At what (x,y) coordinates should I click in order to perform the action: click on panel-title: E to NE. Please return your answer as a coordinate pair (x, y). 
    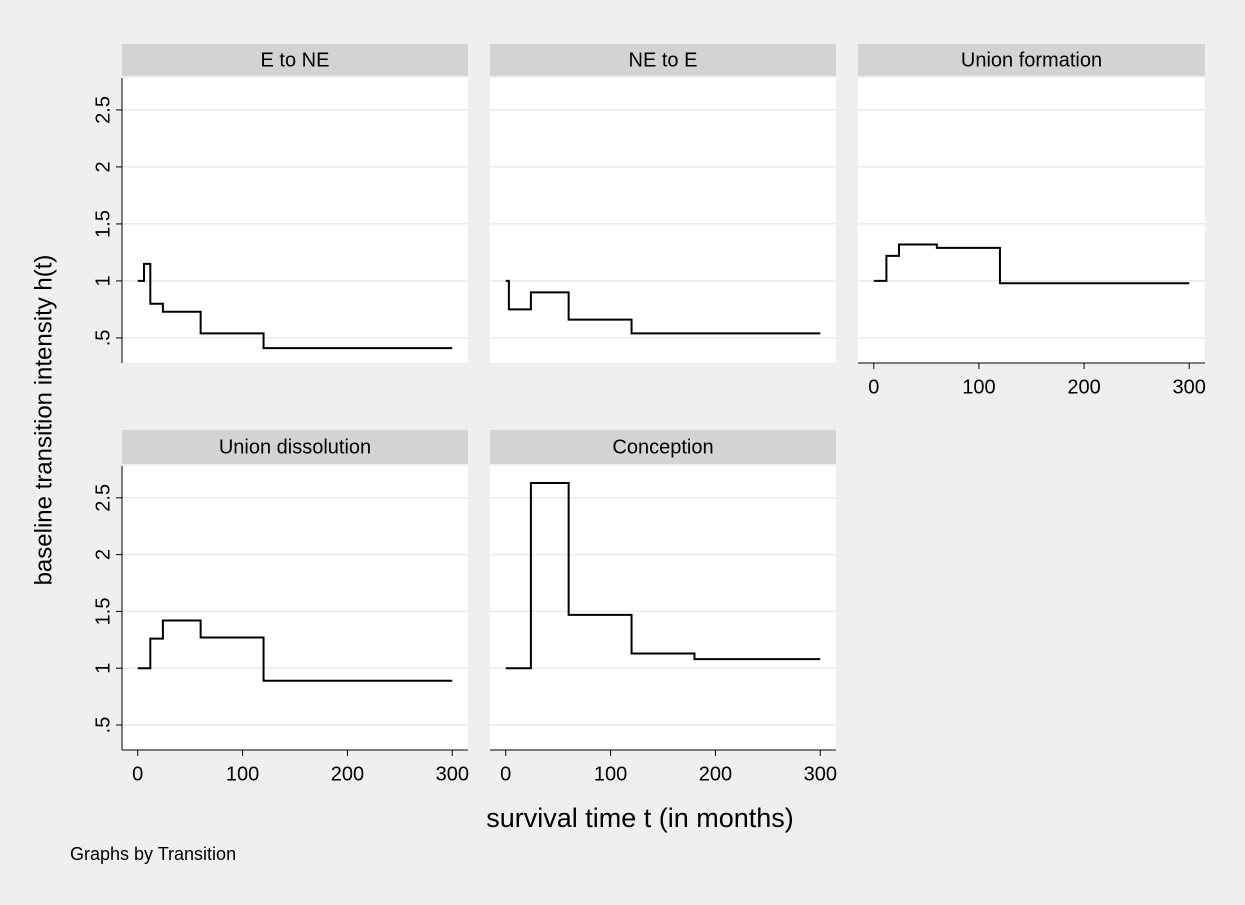
    Looking at the image, I should click on (295, 60).